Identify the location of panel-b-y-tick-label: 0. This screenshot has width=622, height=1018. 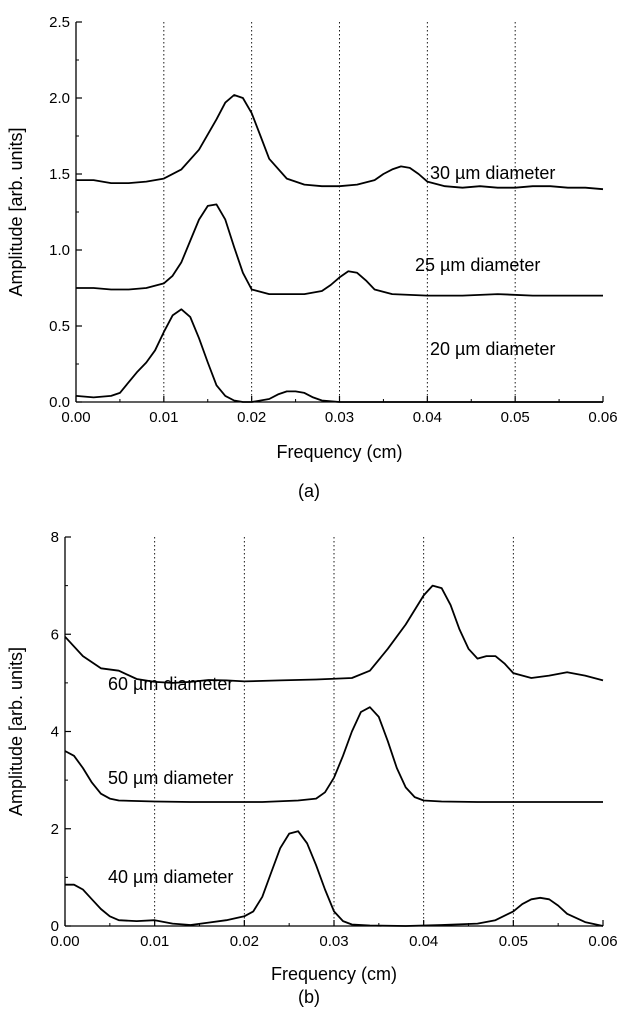
(55, 926).